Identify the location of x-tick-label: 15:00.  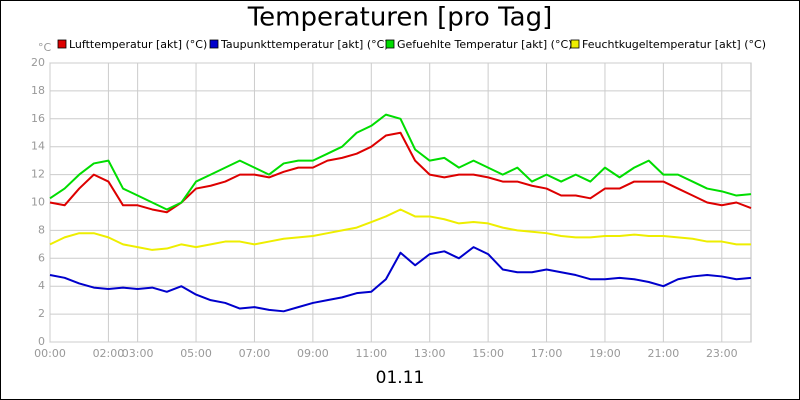
(488, 353).